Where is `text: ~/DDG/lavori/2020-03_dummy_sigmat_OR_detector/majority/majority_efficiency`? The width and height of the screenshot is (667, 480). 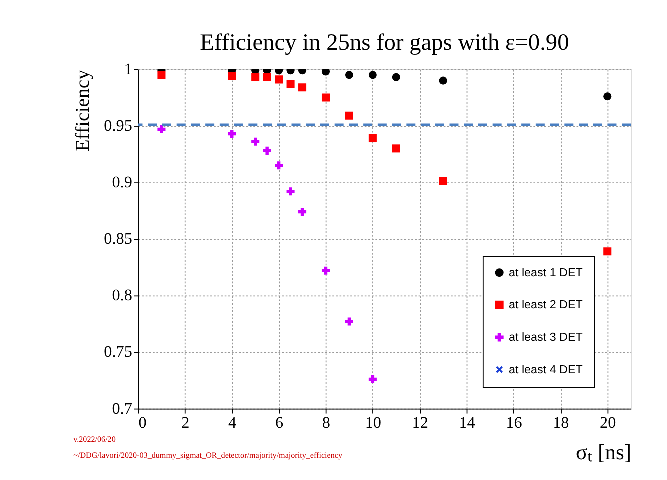 text: ~/DDG/lavori/2020-03_dummy_sigmat_OR_detector/majority/majority_efficiency is located at coordinates (208, 455).